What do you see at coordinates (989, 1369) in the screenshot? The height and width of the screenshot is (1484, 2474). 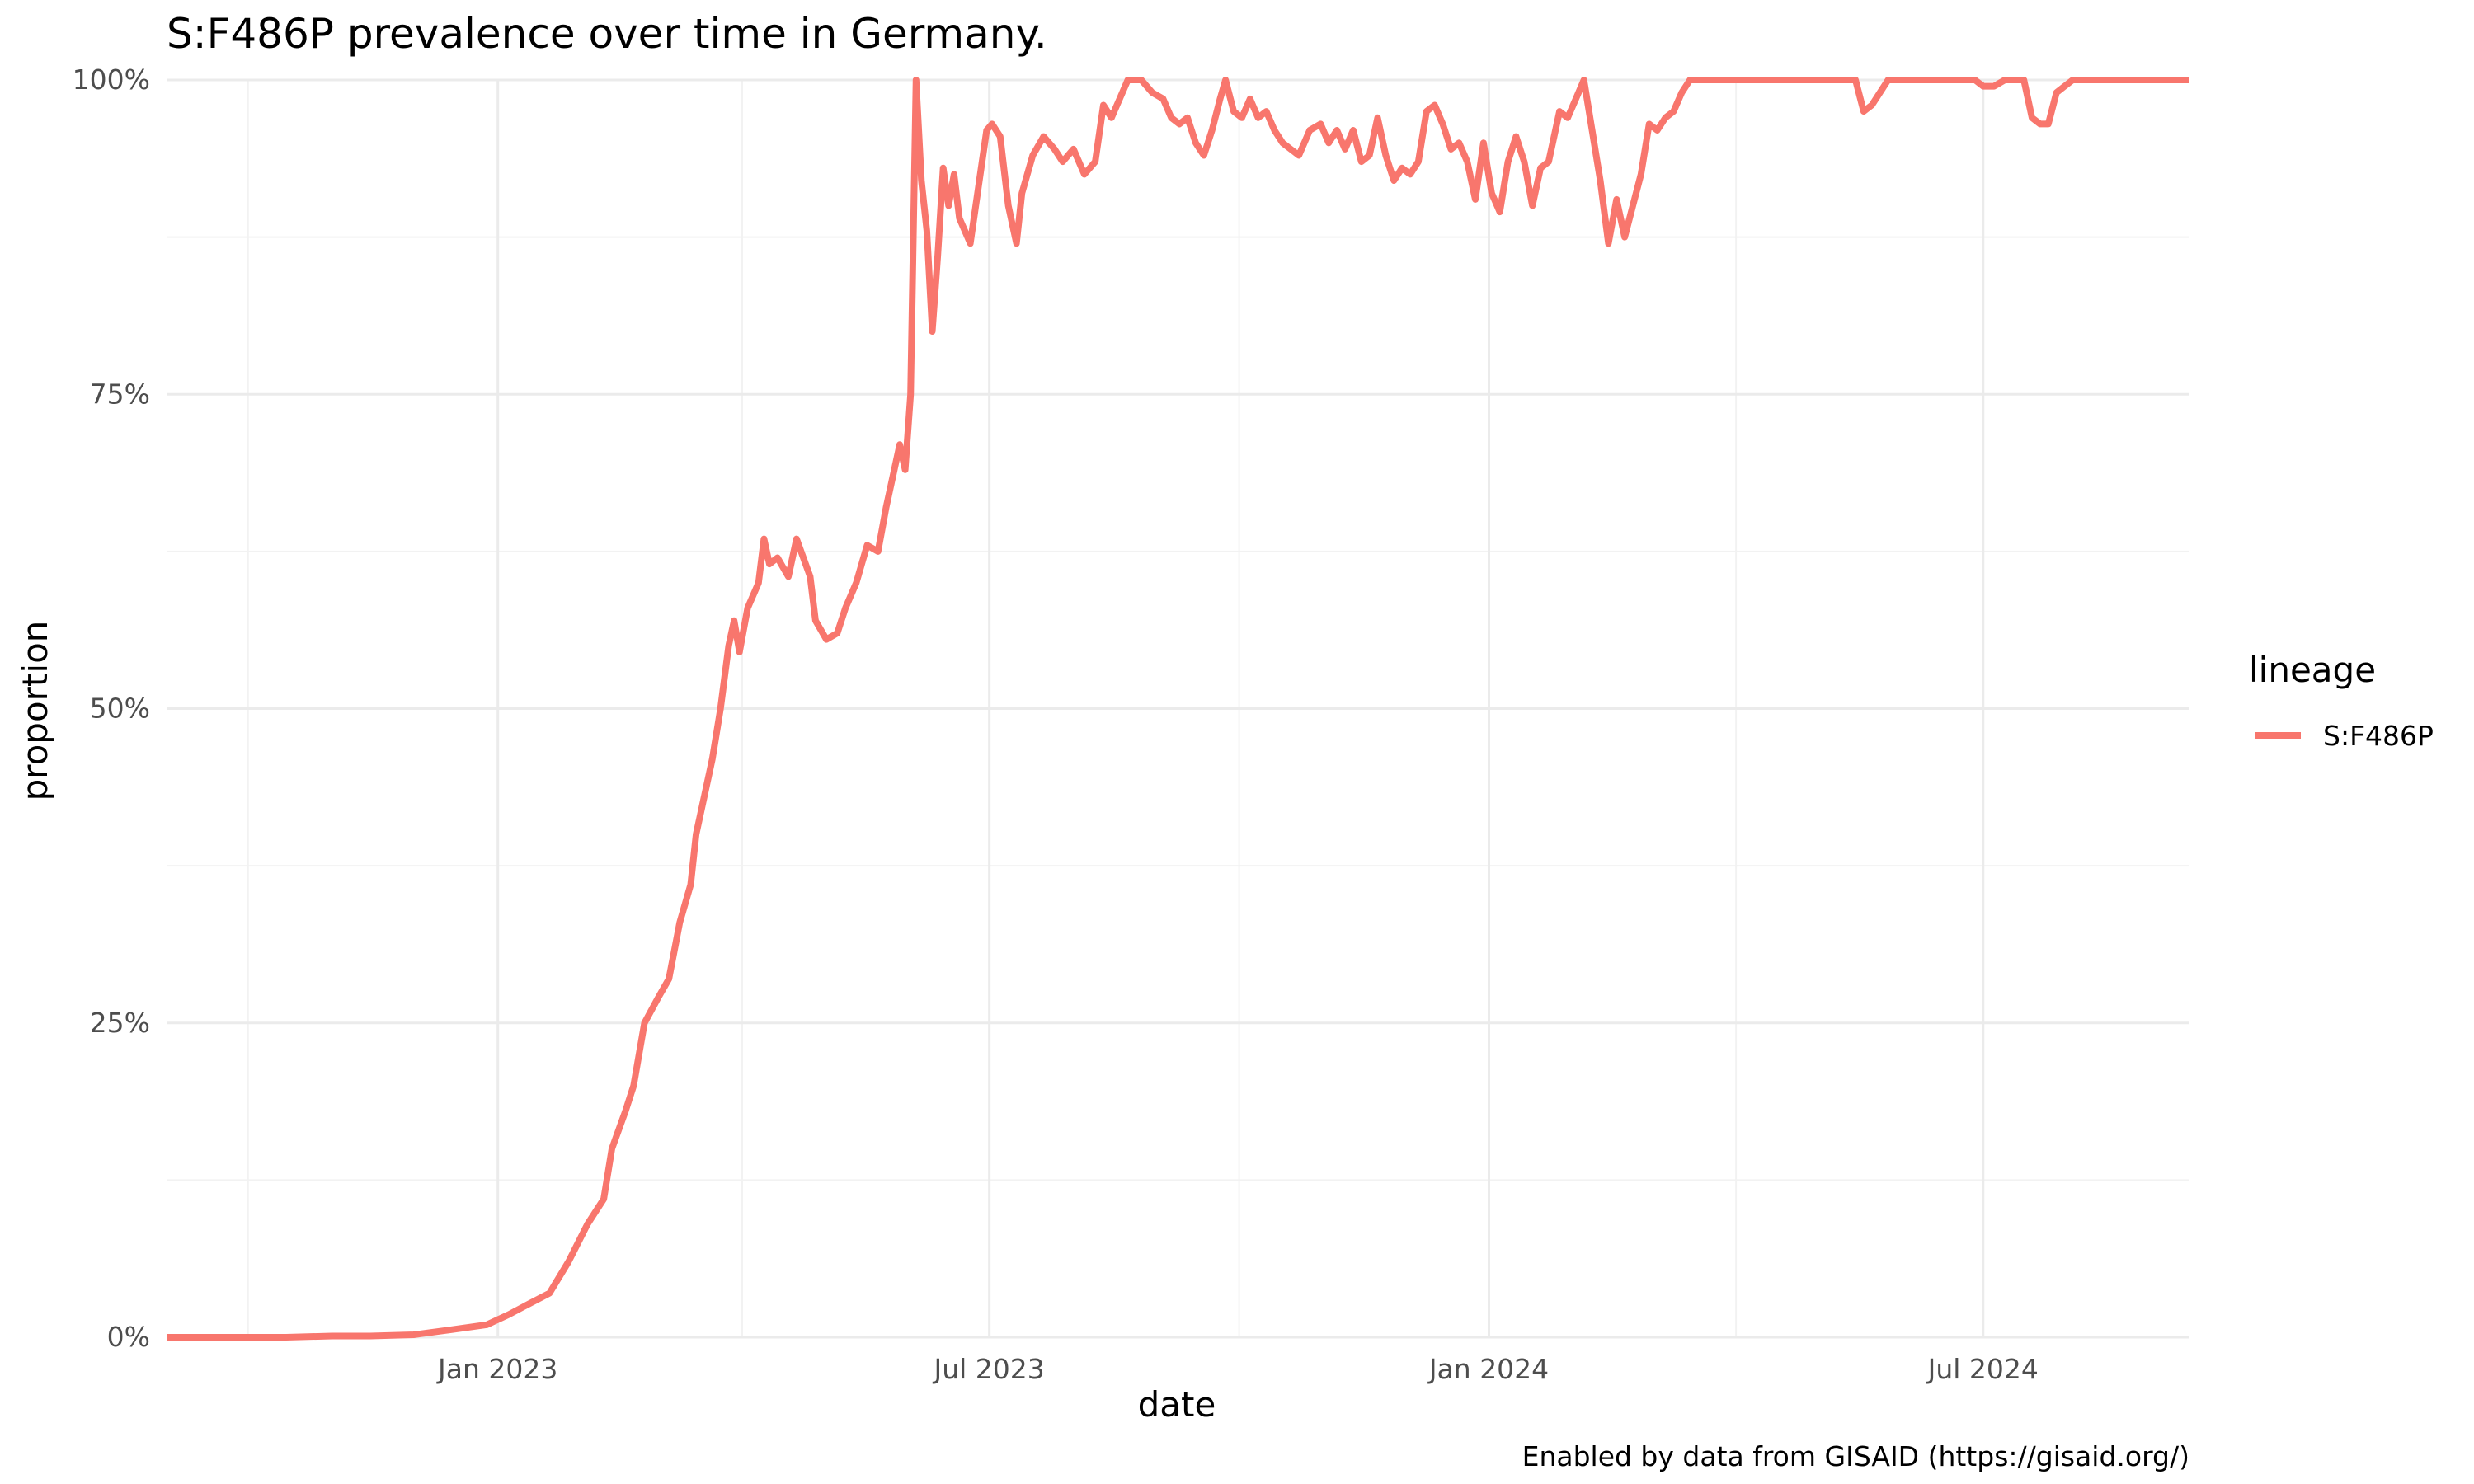 I see `x-tick-label: Jul 2023` at bounding box center [989, 1369].